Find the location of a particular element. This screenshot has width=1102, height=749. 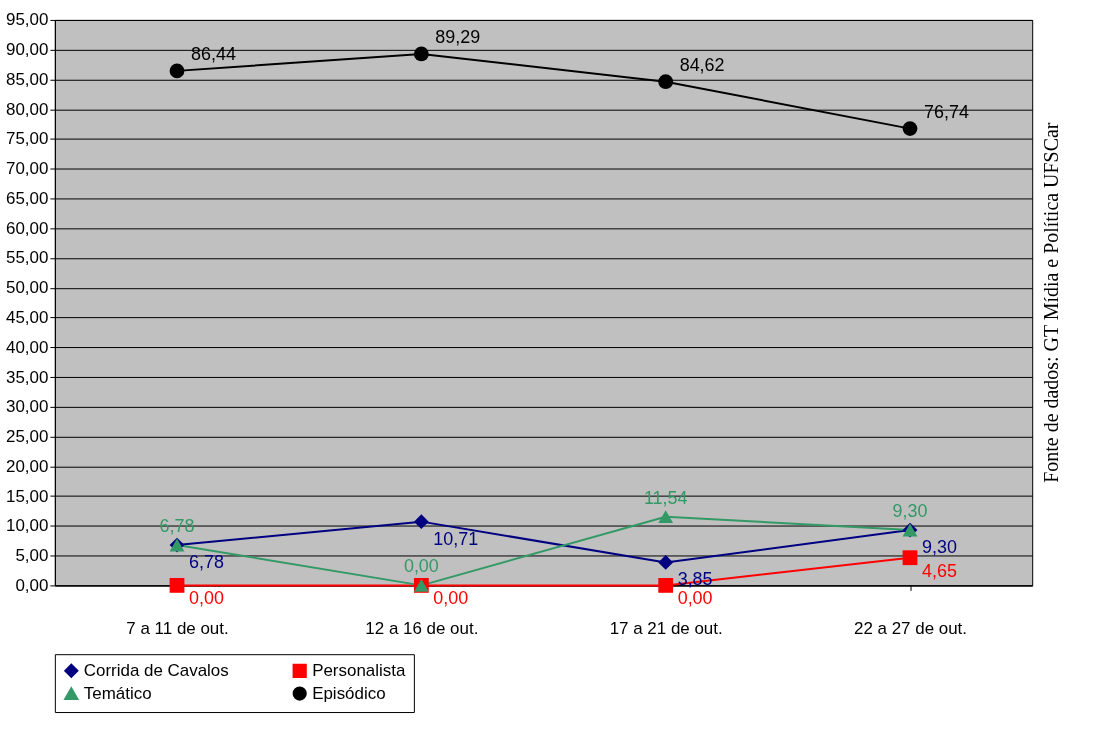

y-tick-label: 70,00 is located at coordinates (27, 169).